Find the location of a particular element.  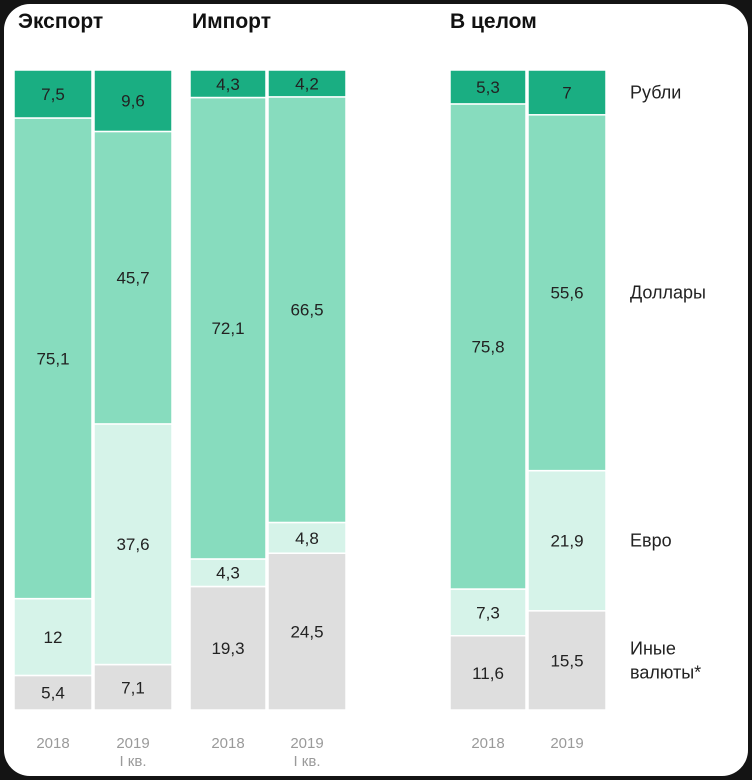

data-label: 37,6 is located at coordinates (132, 544).